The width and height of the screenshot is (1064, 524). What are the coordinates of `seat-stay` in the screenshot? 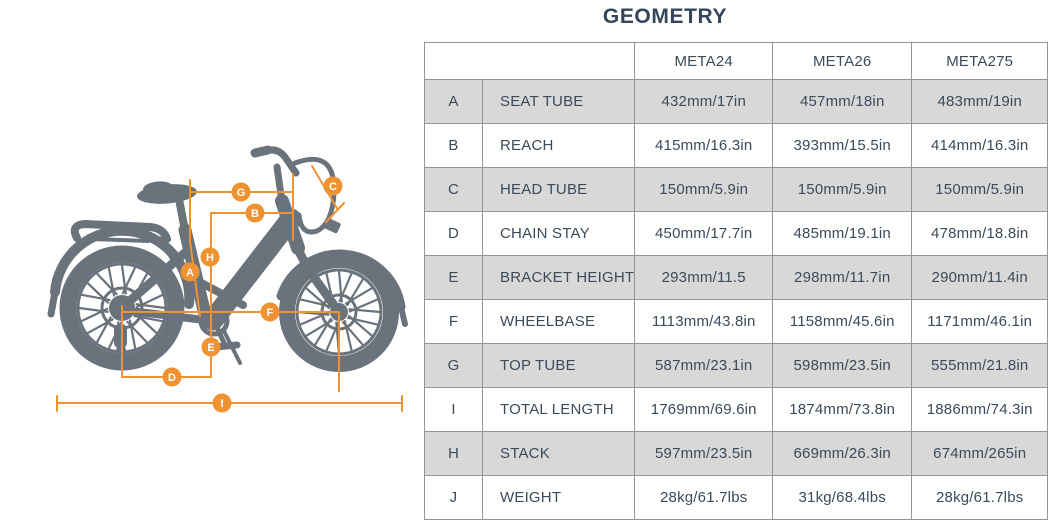 It's located at (155, 278).